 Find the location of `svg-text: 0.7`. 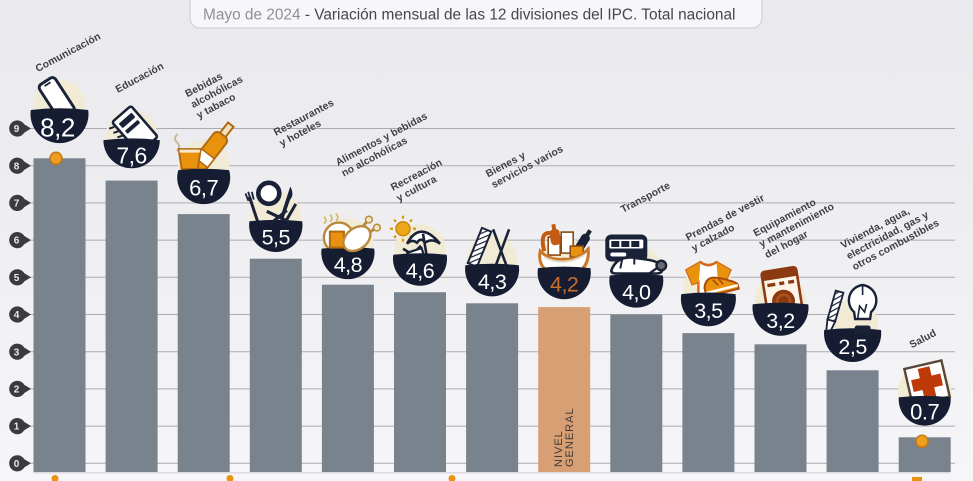

svg-text: 0.7 is located at coordinates (924, 412).